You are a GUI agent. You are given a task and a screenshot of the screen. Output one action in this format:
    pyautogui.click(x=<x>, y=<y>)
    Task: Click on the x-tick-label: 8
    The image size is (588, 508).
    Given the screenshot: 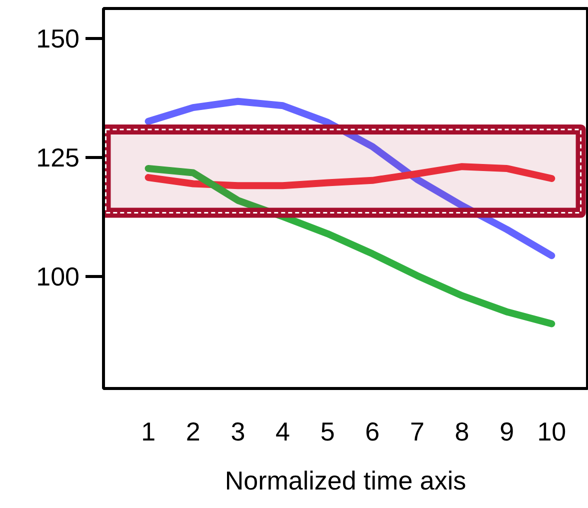 What is the action you would take?
    pyautogui.click(x=462, y=431)
    